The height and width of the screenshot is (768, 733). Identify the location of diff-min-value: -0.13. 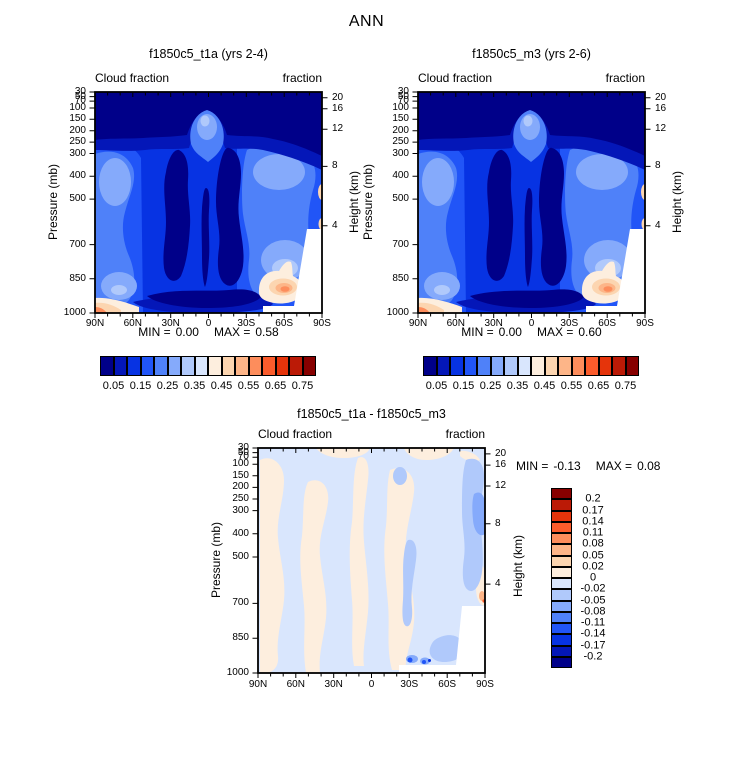
(567, 466).